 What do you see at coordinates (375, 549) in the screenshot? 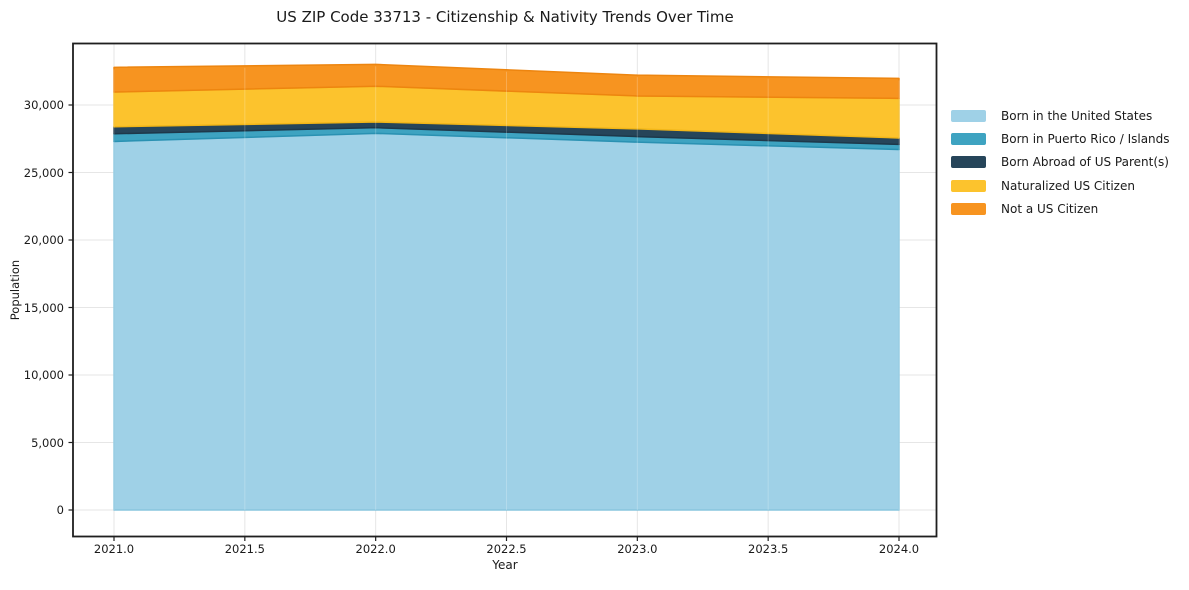
I see `x-tick-label: 2022.0` at bounding box center [375, 549].